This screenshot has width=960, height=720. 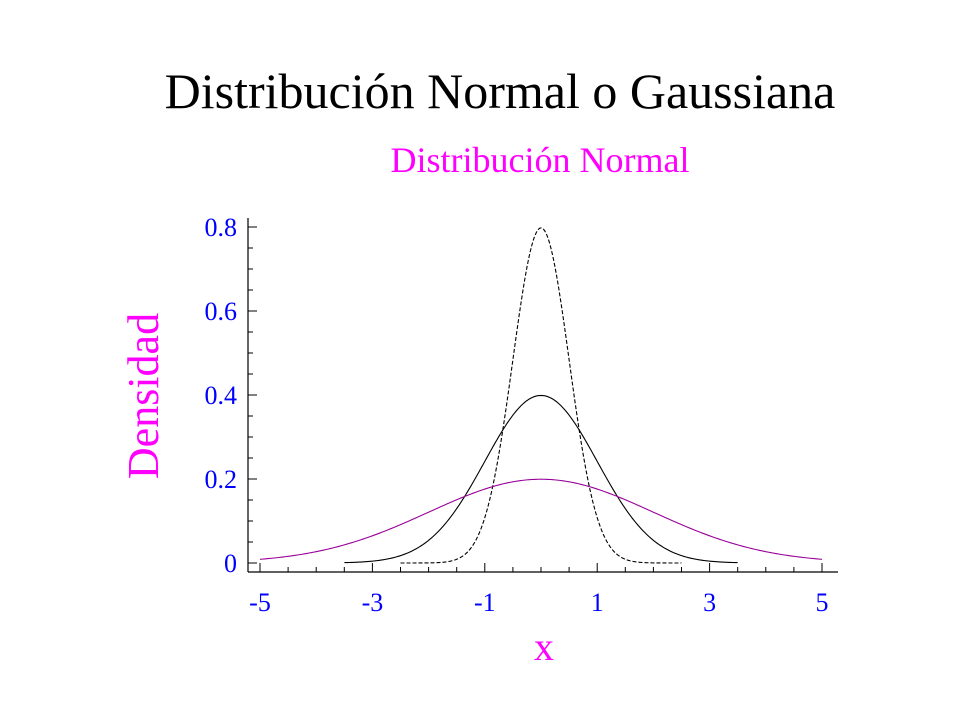 I want to click on y-tick-label: 0, so click(x=230, y=563).